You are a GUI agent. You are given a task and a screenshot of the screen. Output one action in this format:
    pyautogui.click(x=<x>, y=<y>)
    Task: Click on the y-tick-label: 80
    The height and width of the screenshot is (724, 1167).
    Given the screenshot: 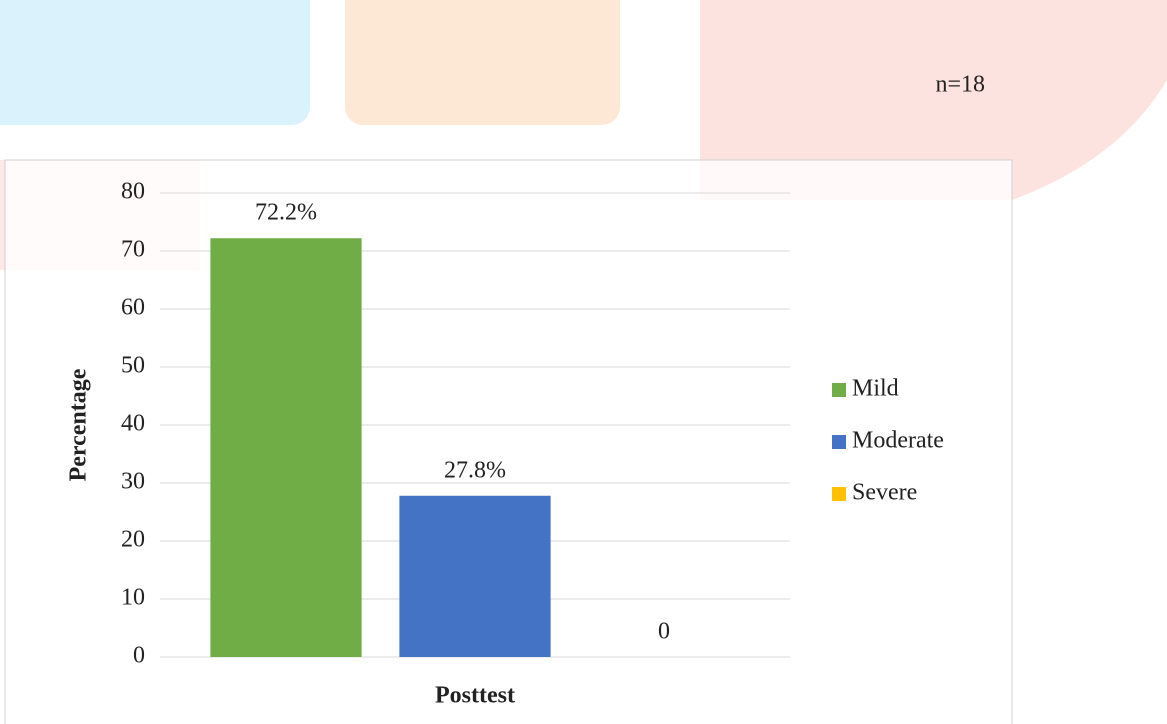 What is the action you would take?
    pyautogui.click(x=133, y=192)
    